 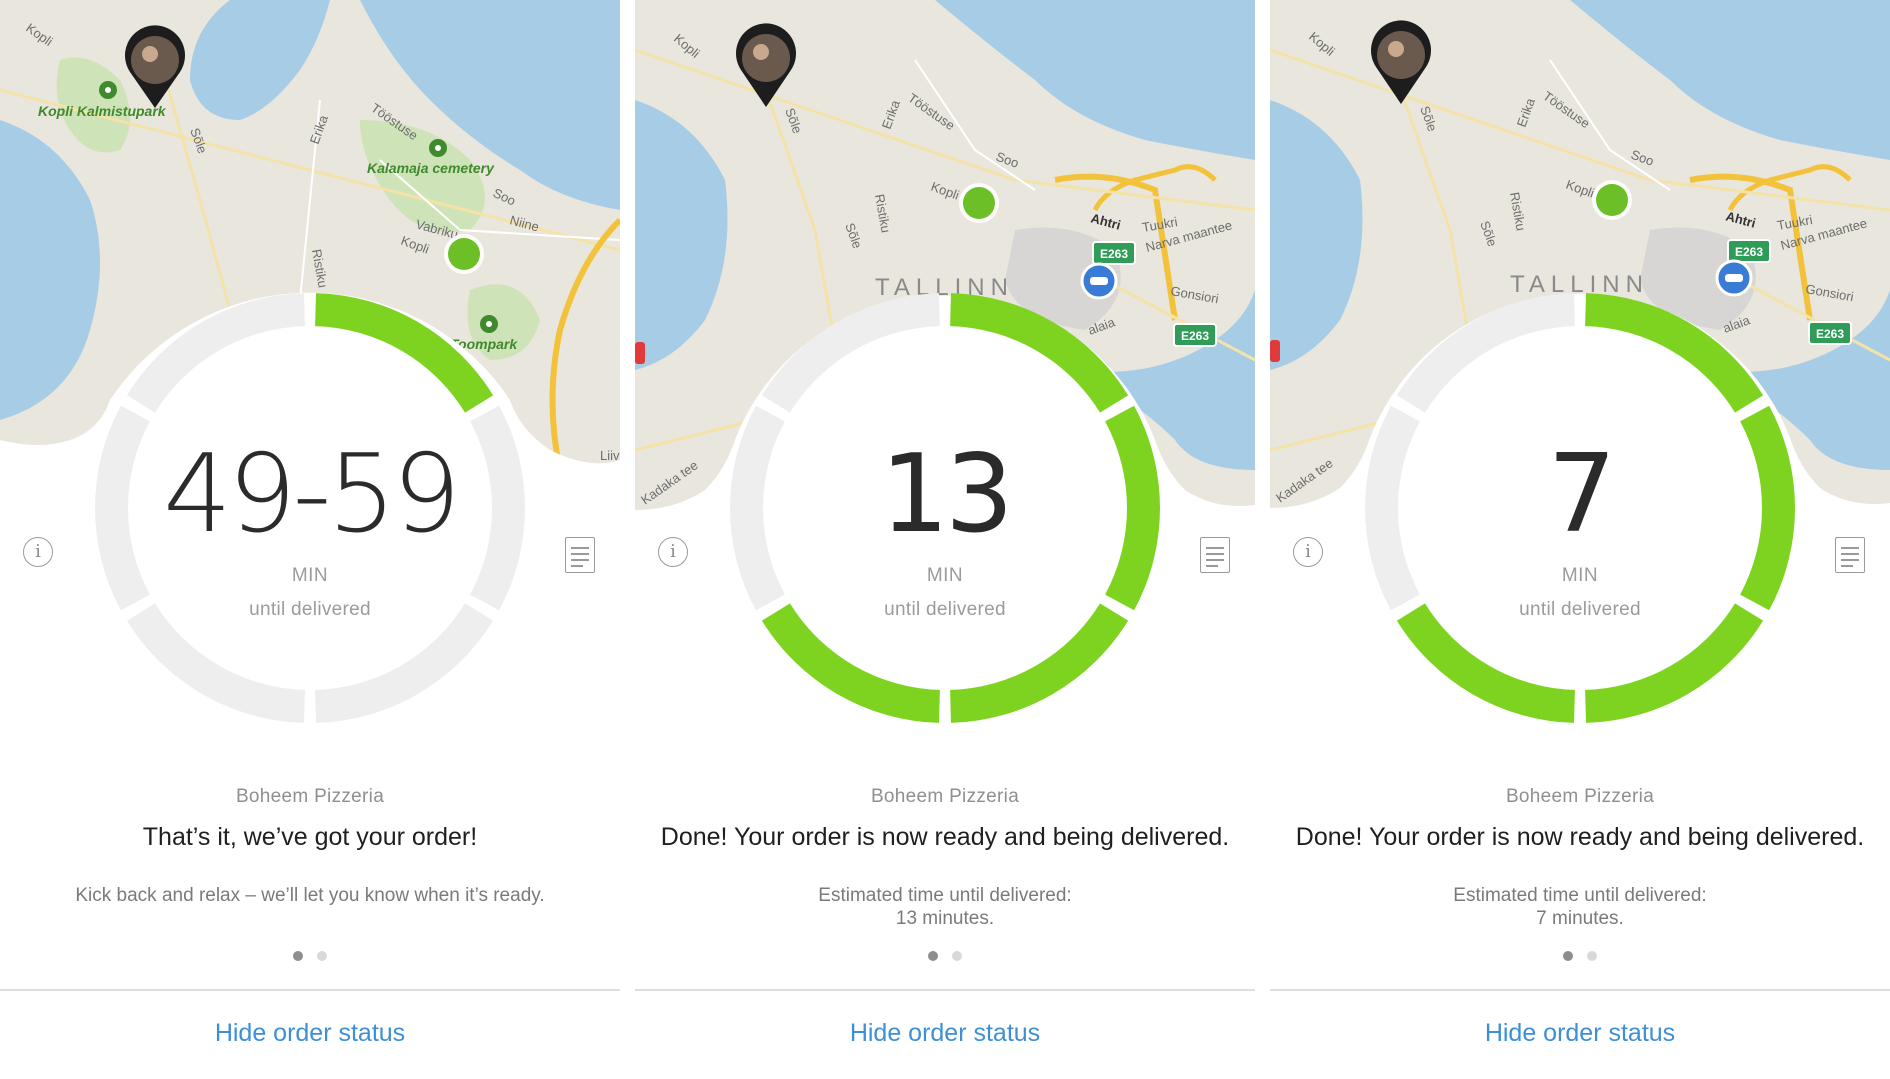 What do you see at coordinates (431, 168) in the screenshot?
I see `map-label: Kalamaja cemetery` at bounding box center [431, 168].